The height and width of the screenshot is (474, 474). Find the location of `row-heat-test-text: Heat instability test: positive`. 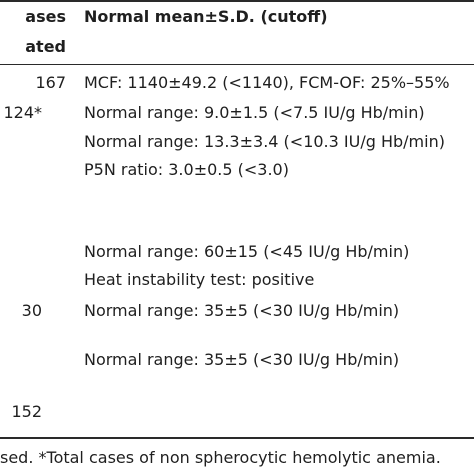

row-heat-test-text: Heat instability test: positive is located at coordinates (199, 279).